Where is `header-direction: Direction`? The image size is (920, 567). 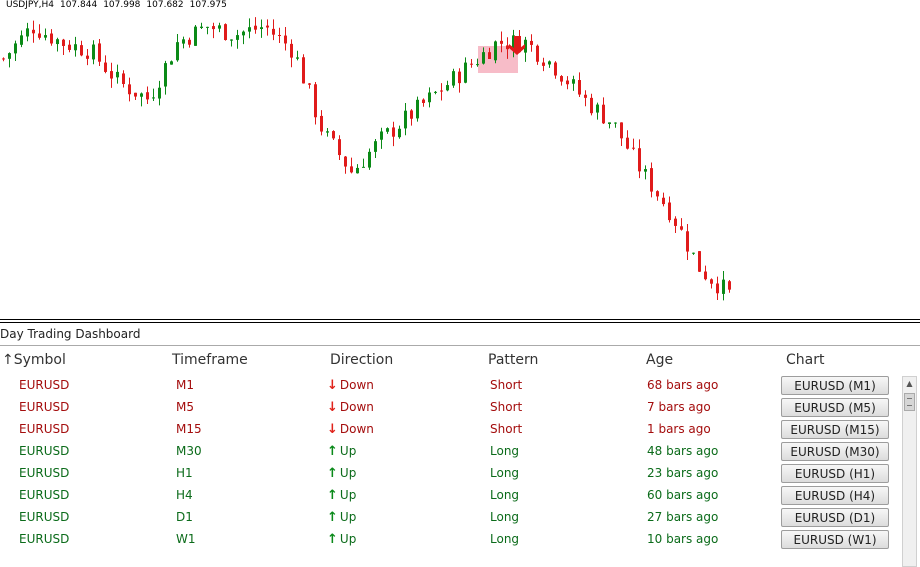 header-direction: Direction is located at coordinates (362, 360).